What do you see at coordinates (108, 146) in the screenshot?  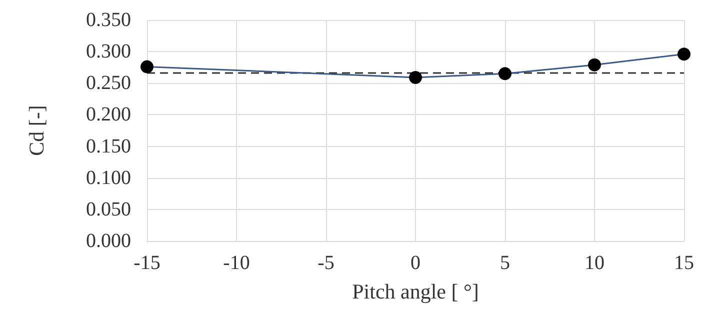 I see `y-tick-label: 0.150` at bounding box center [108, 146].